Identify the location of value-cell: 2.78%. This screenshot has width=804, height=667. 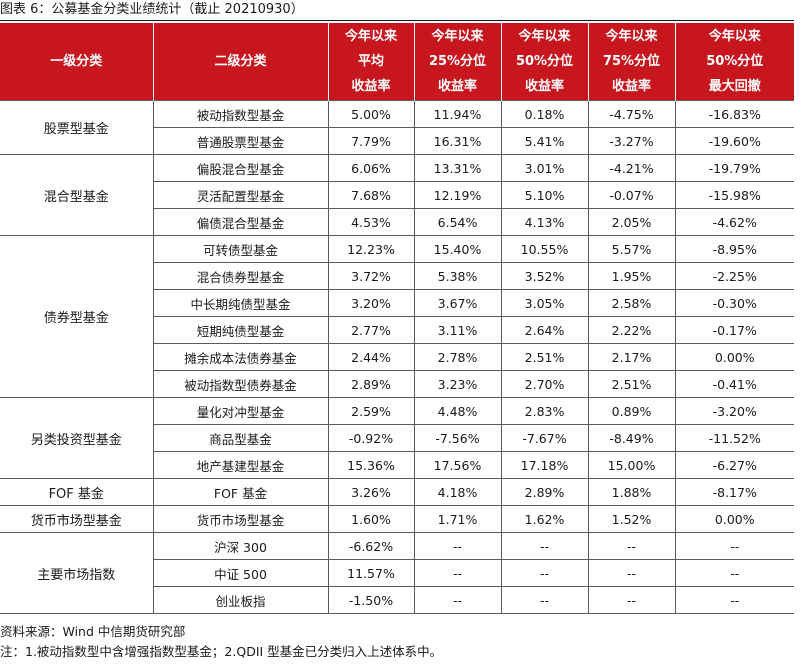
(457, 357).